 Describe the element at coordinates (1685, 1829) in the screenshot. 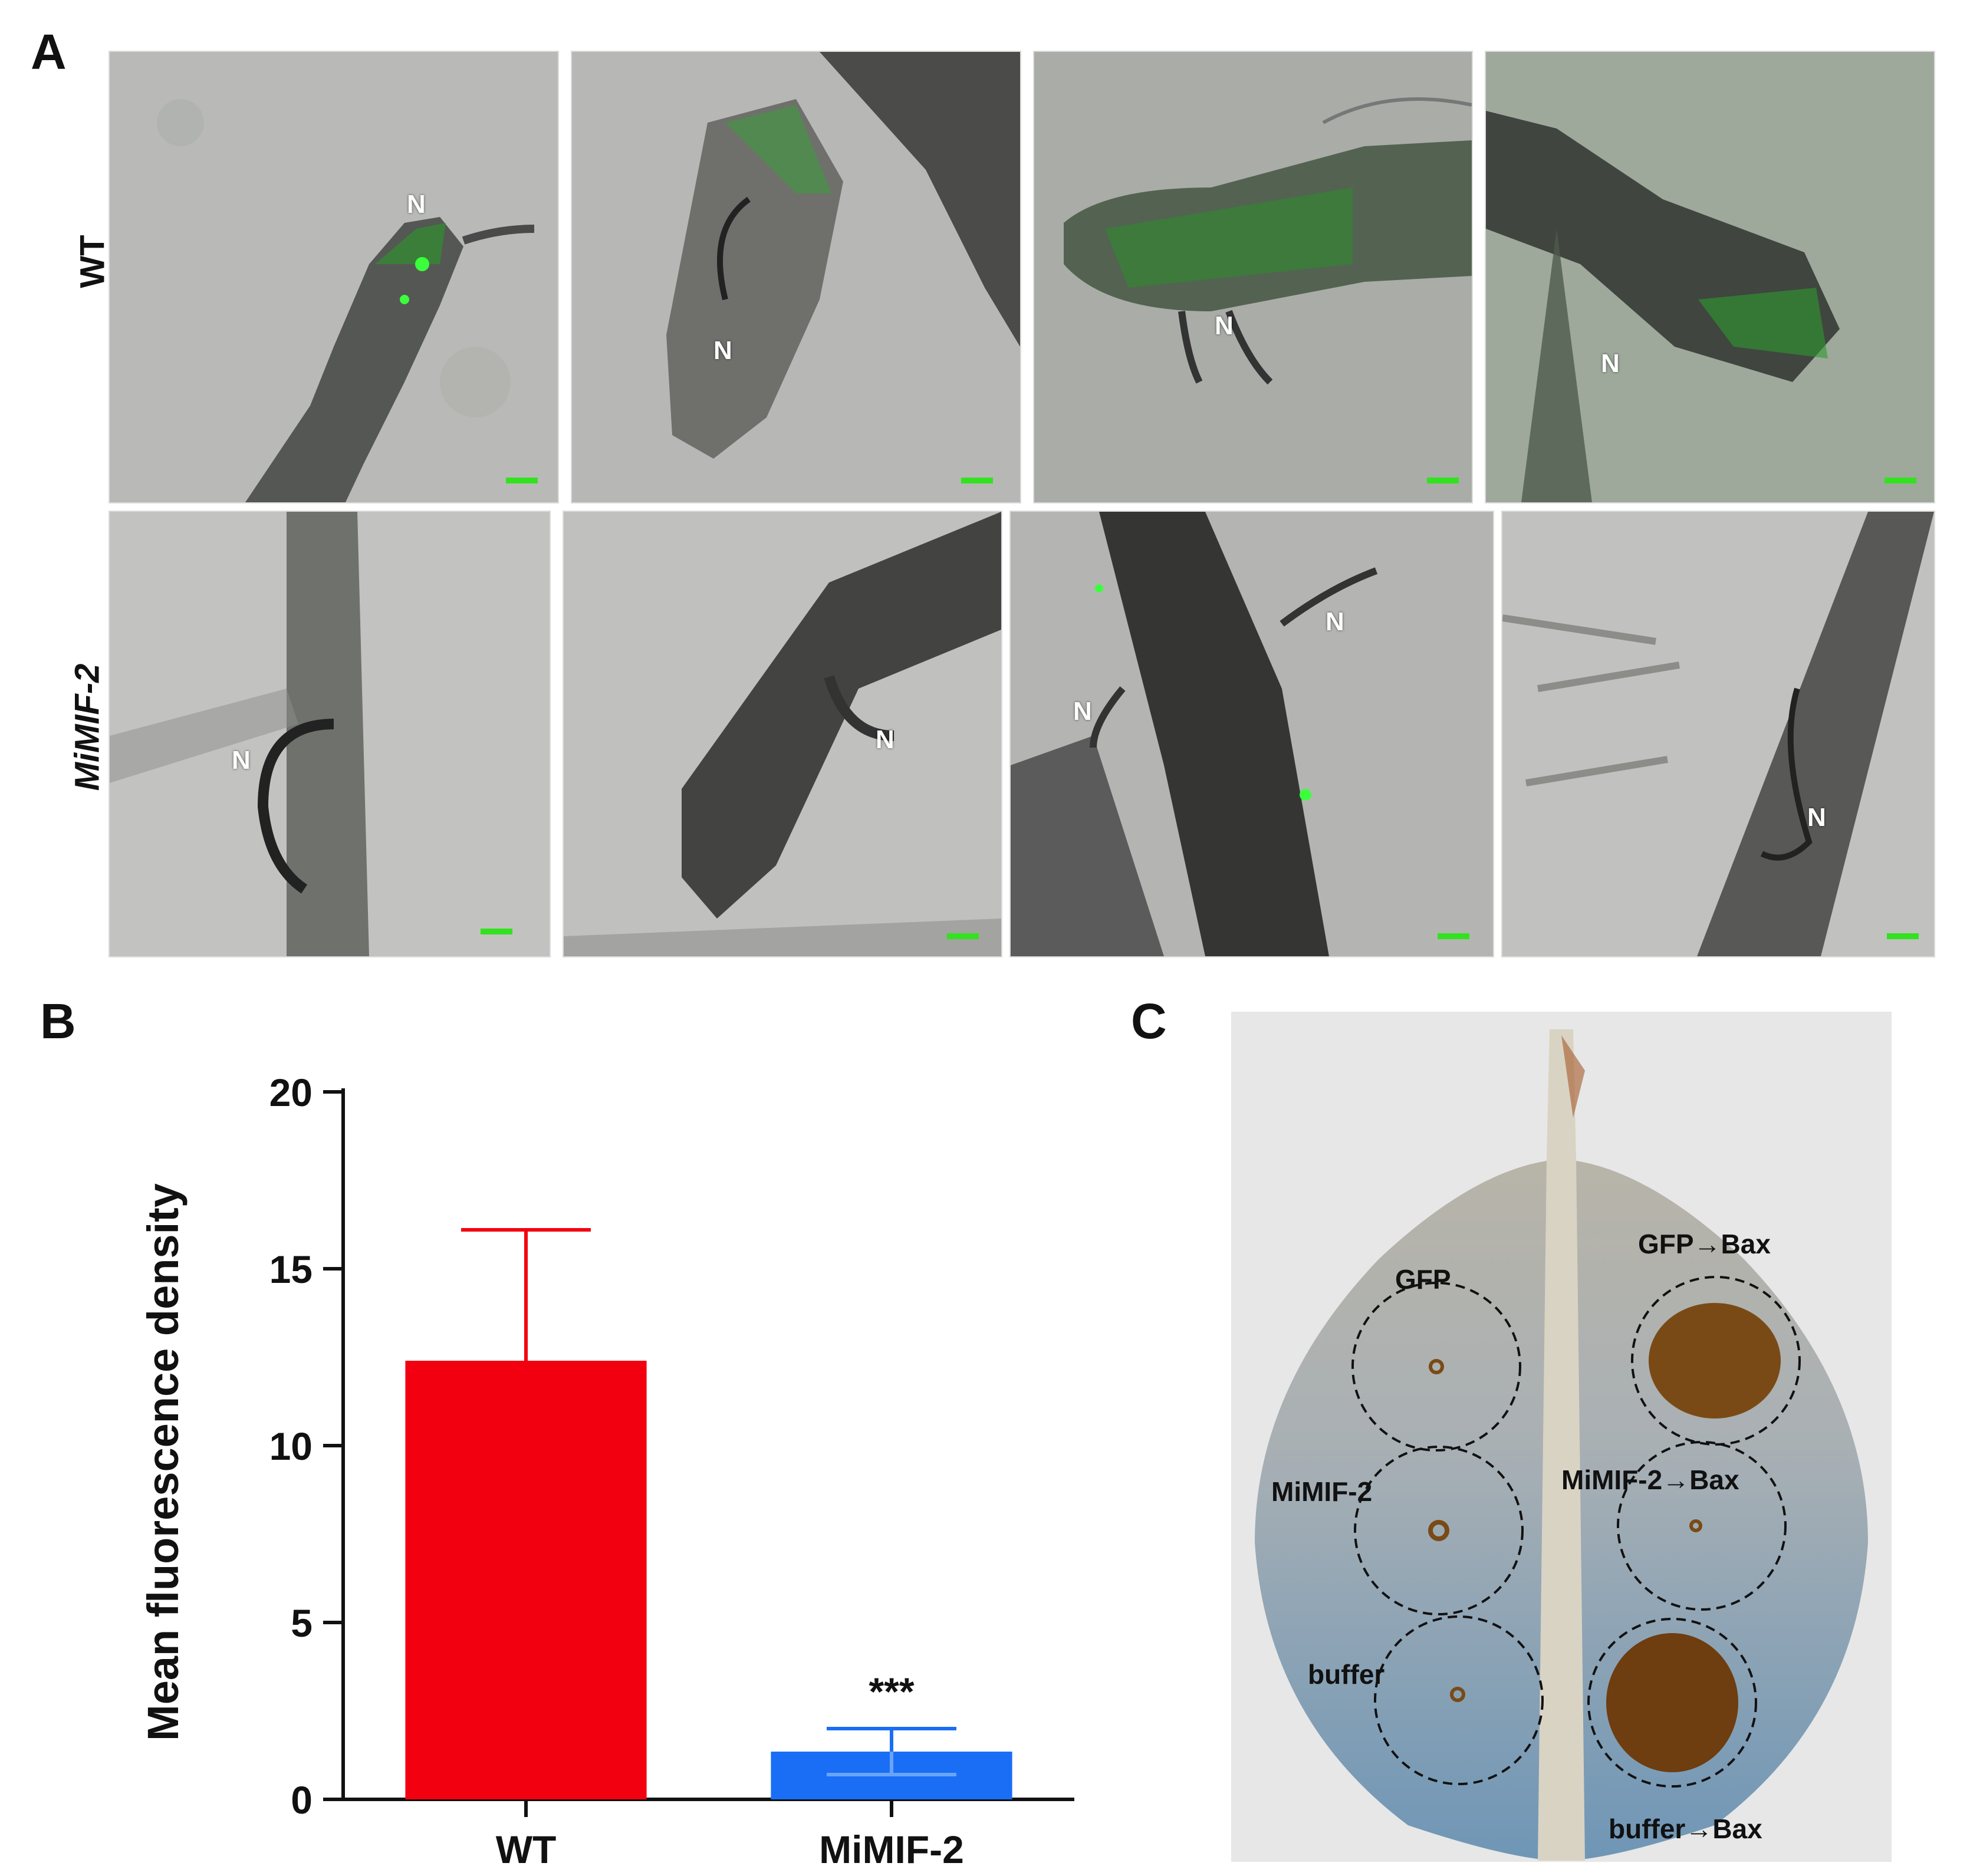

I see `label-buffer-bax: buffer→Bax` at that location.